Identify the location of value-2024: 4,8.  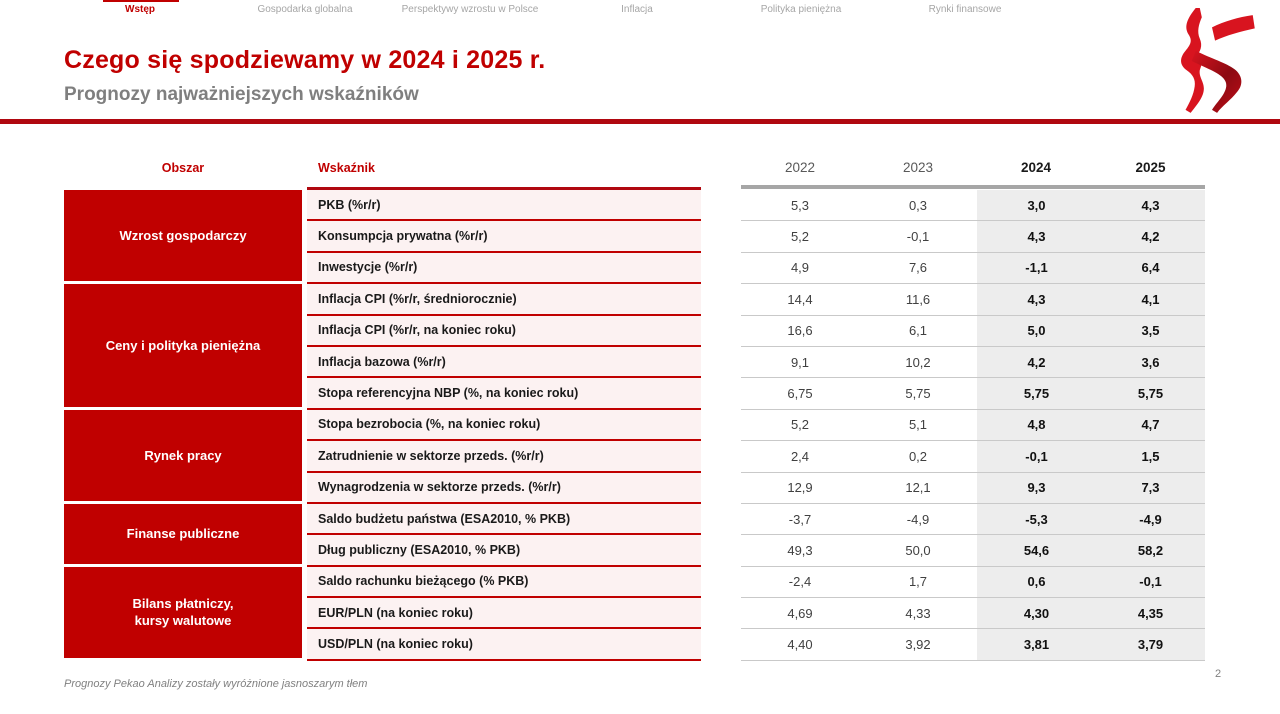
(1036, 425).